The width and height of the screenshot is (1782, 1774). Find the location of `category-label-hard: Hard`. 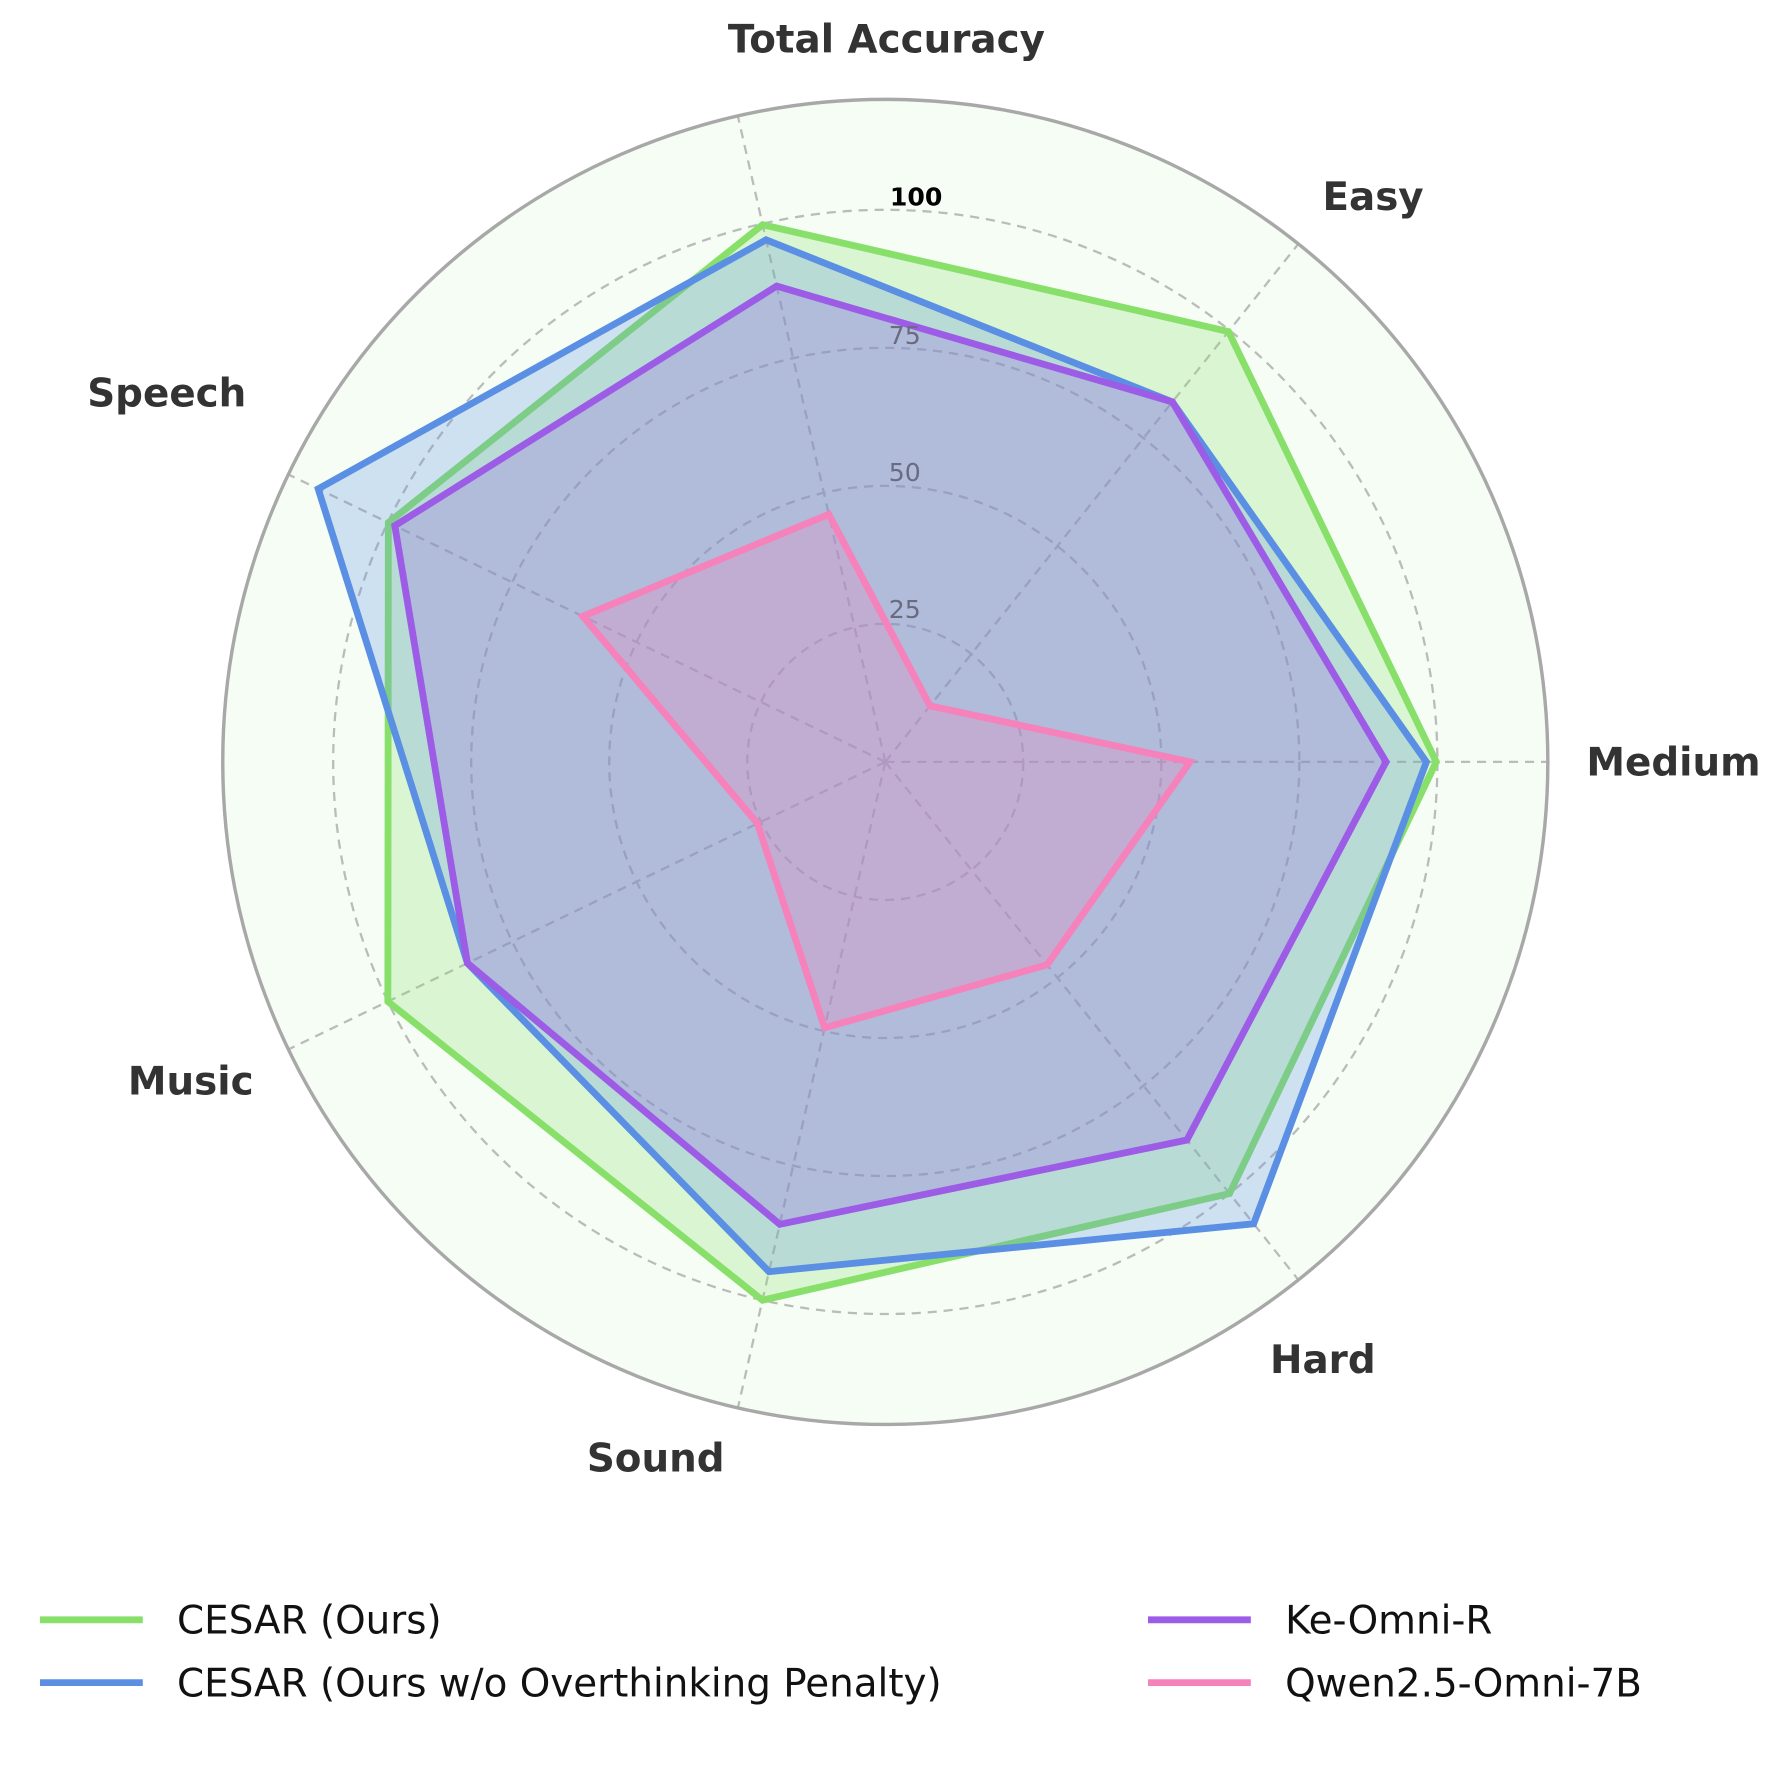

category-label-hard: Hard is located at coordinates (1323, 1360).